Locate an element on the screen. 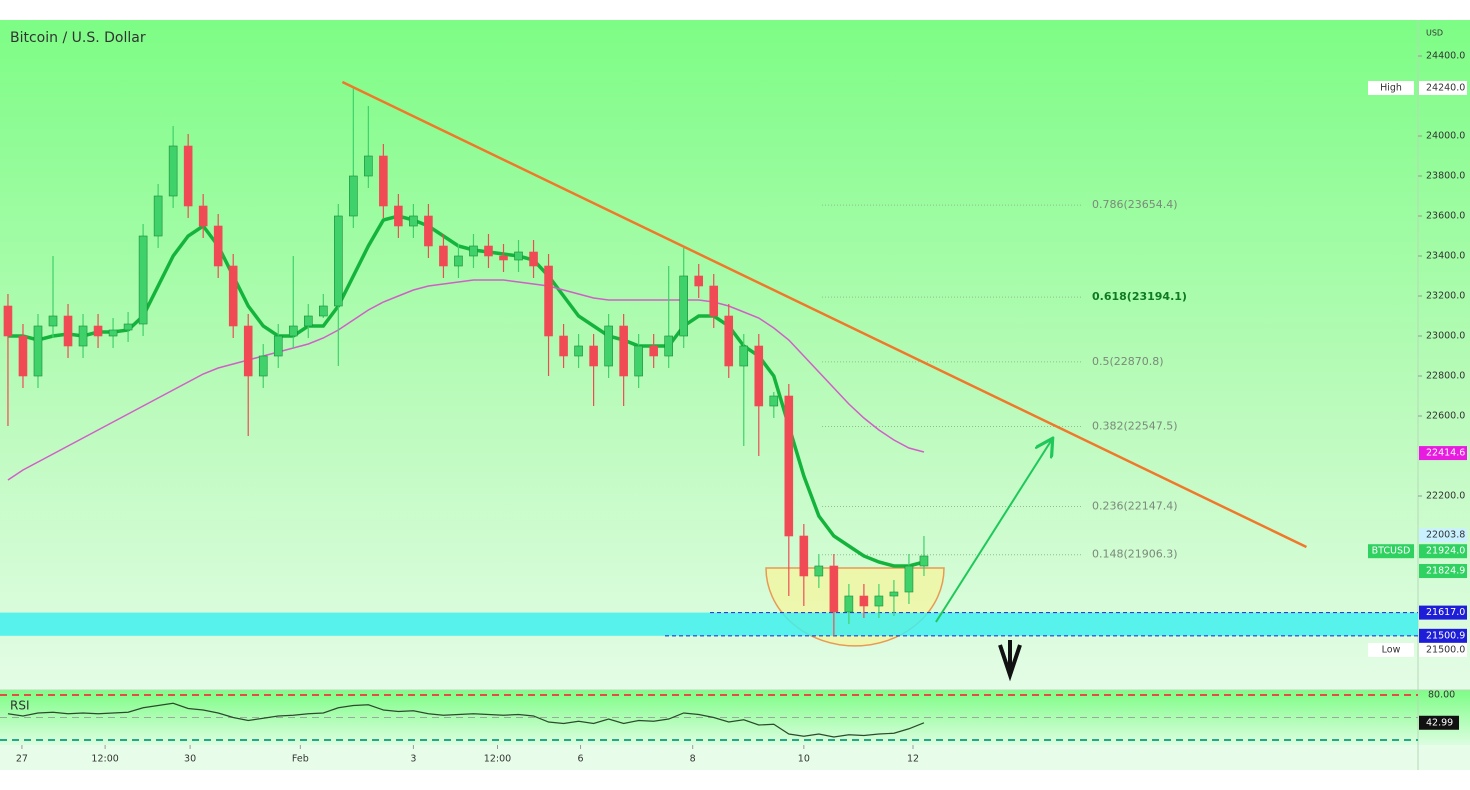 This screenshot has height=790, width=1470. y-tick-label: 24000.0 is located at coordinates (1445, 136).